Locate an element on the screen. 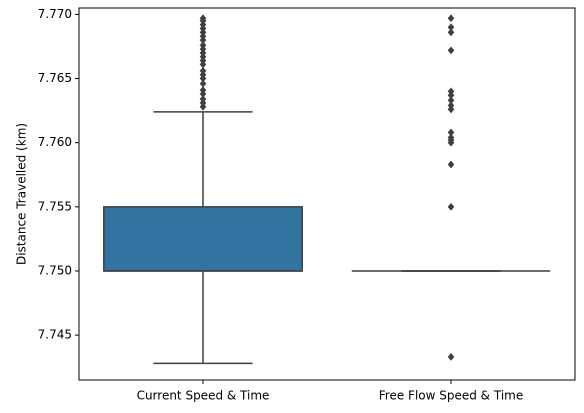 The width and height of the screenshot is (584, 413). y-tick-label: 7.765 is located at coordinates (55, 78).